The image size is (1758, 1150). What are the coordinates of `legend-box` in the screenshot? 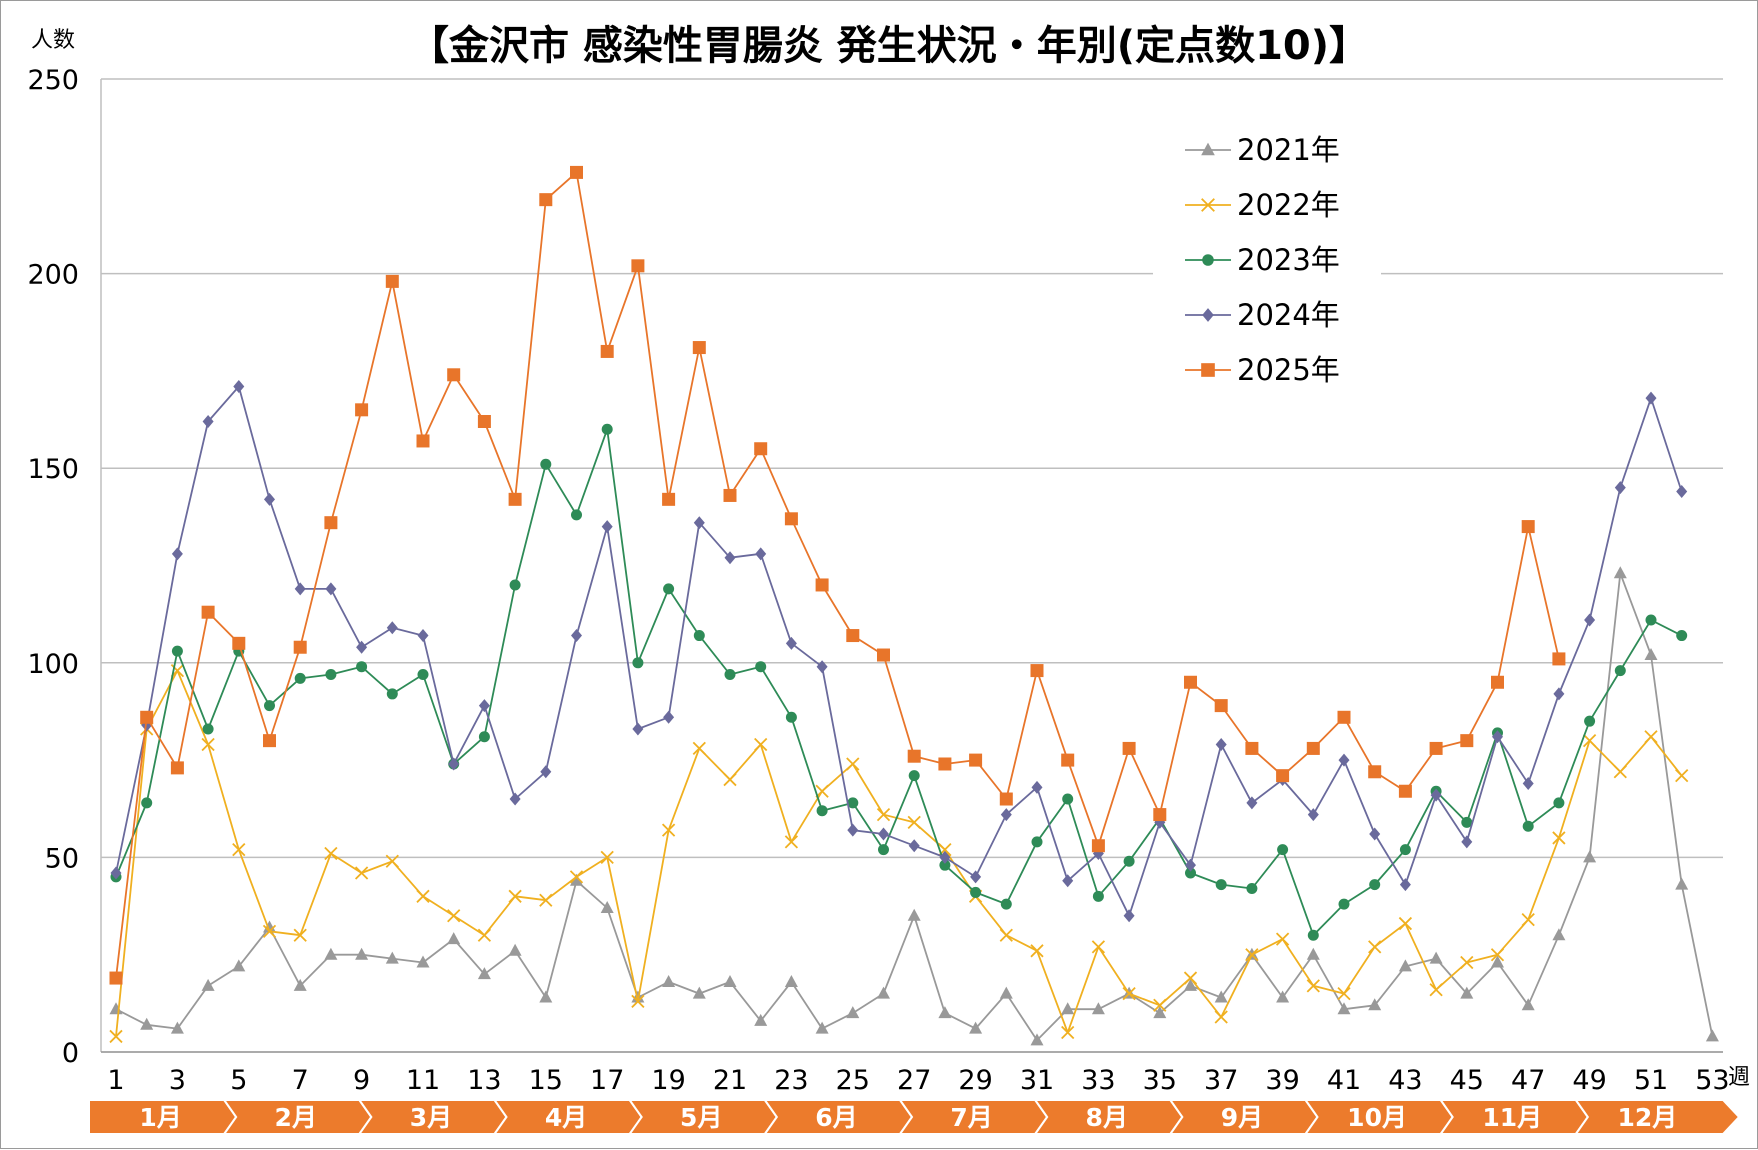 It's located at (1267, 258).